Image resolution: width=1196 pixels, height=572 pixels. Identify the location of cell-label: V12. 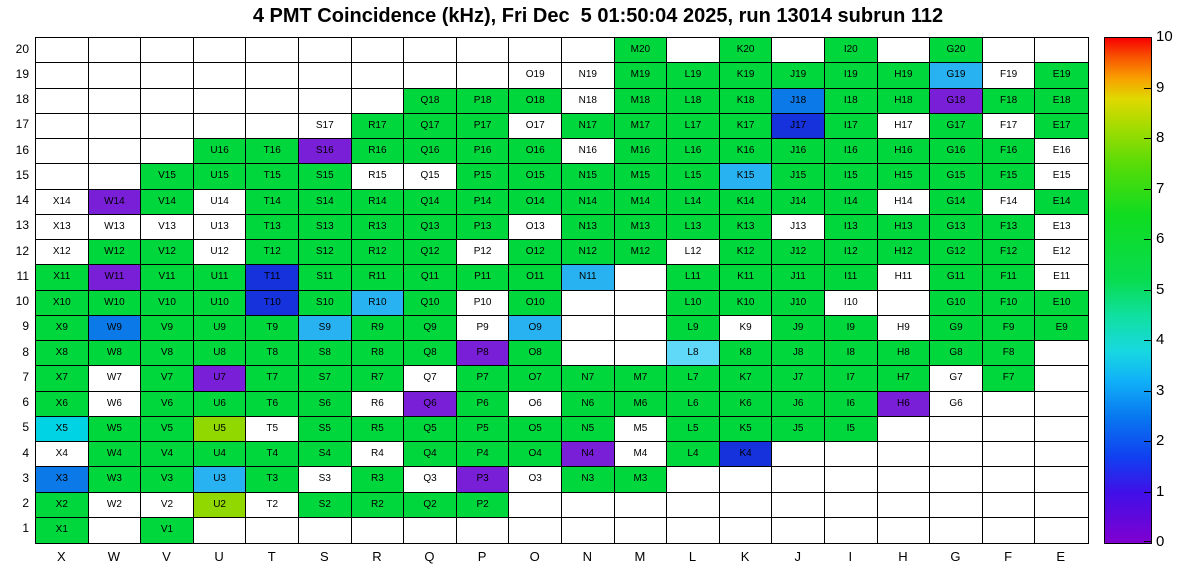
(167, 252).